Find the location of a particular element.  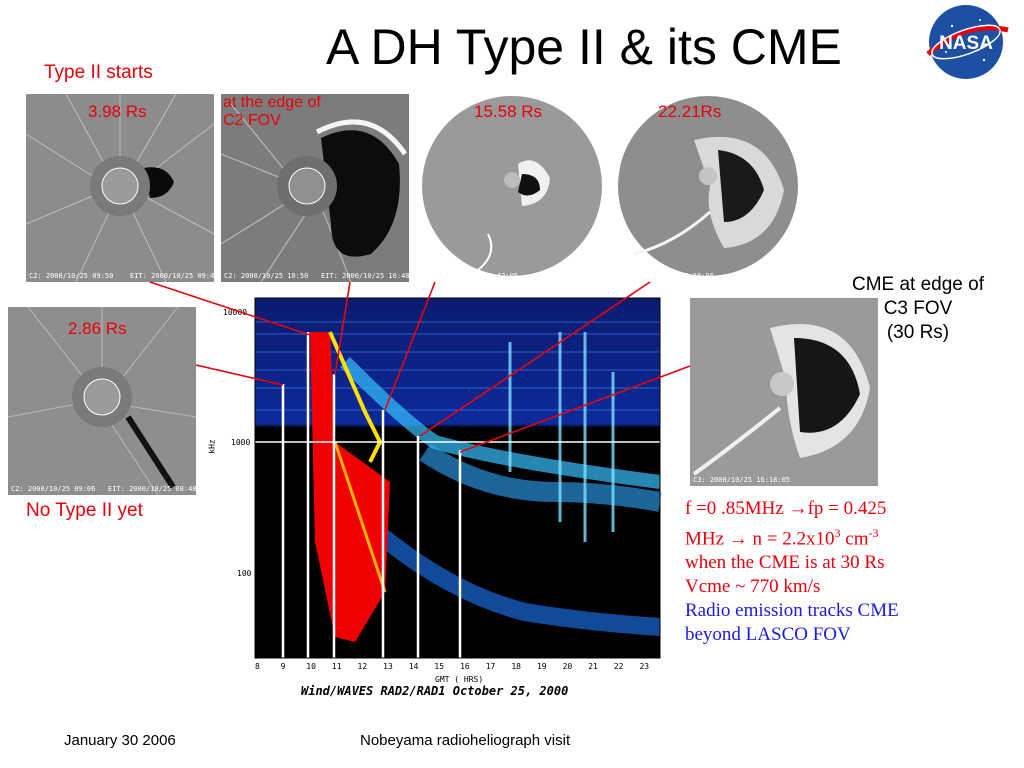

image-caption-right: EIT: 2000/10/25 08:48 is located at coordinates (152, 489).